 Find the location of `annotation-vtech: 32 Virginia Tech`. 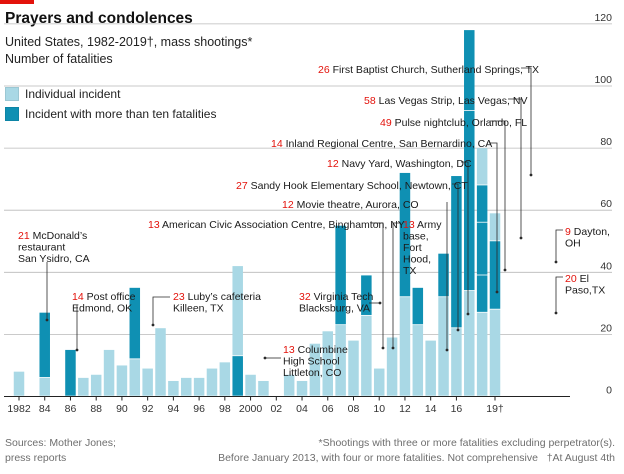

annotation-vtech: 32 Virginia Tech is located at coordinates (336, 297).